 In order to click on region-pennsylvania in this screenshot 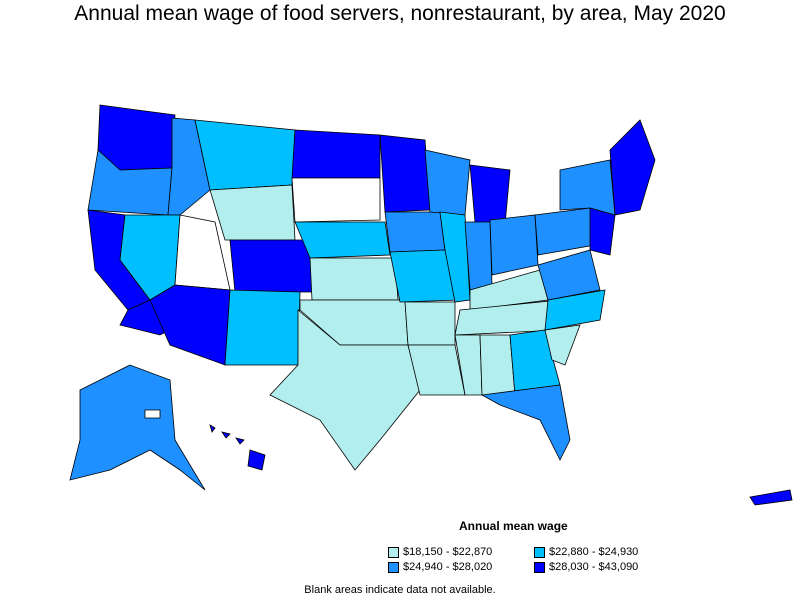, I will do `click(565, 231)`.